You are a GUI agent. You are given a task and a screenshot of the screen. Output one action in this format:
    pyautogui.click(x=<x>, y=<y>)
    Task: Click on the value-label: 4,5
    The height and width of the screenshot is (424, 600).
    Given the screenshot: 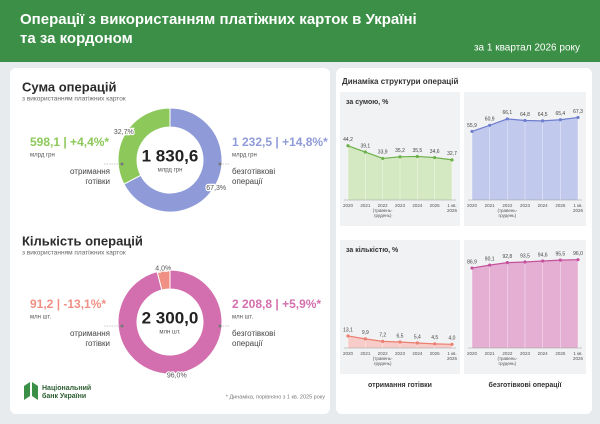 What is the action you would take?
    pyautogui.click(x=434, y=338)
    